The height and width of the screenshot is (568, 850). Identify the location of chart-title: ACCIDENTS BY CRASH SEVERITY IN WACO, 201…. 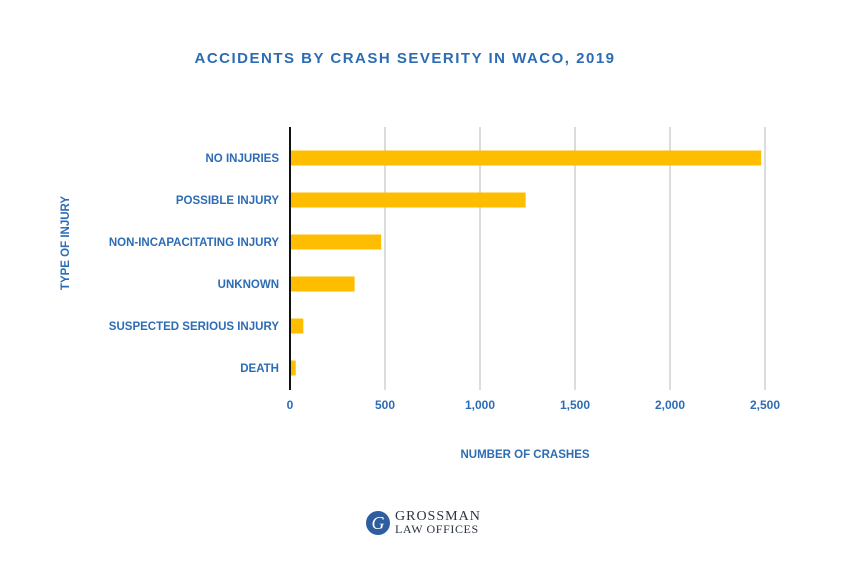
(405, 58).